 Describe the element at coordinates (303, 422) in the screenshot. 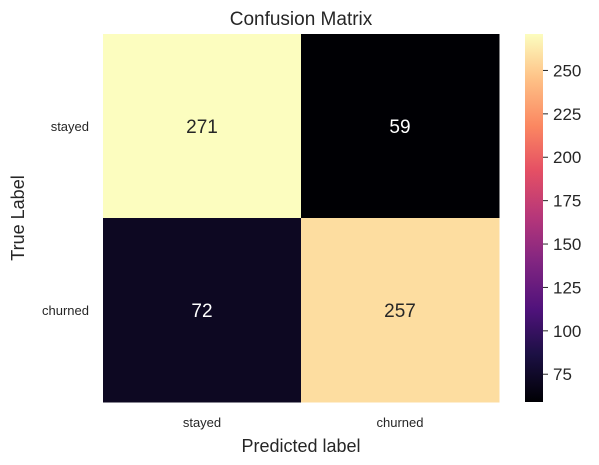

I see `x-tick-labels: stayed churned` at that location.